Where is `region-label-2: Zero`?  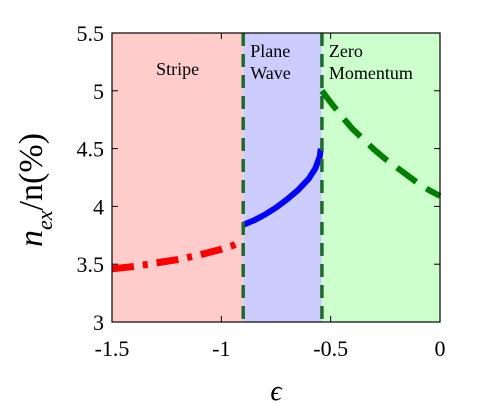 region-label-2: Zero is located at coordinates (346, 51).